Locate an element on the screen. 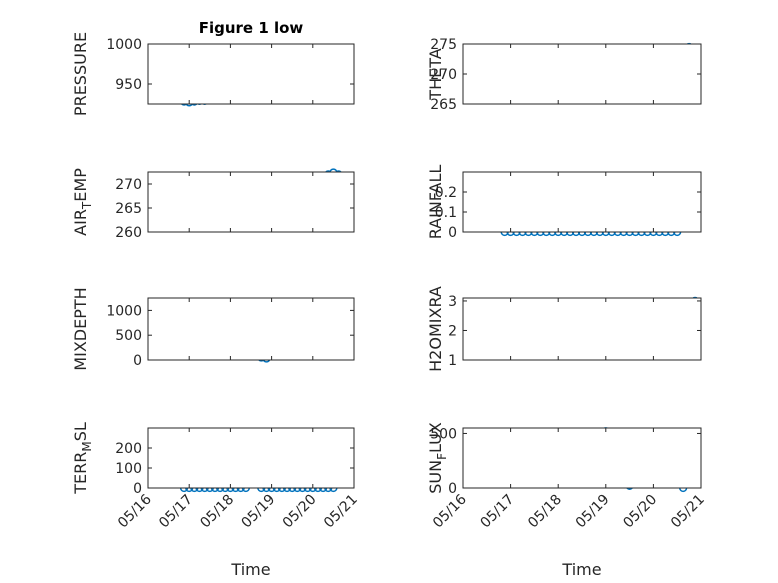  y-axis-label: THETA is located at coordinates (435, 74).